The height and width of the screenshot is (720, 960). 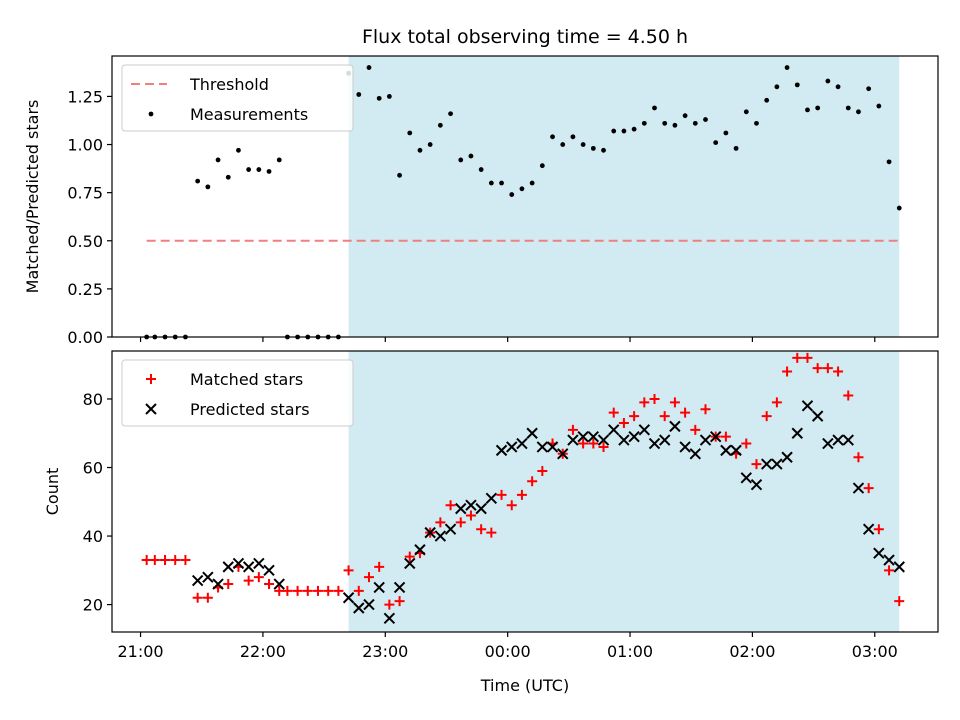 What do you see at coordinates (151, 114) in the screenshot?
I see `legend-dot-swatch` at bounding box center [151, 114].